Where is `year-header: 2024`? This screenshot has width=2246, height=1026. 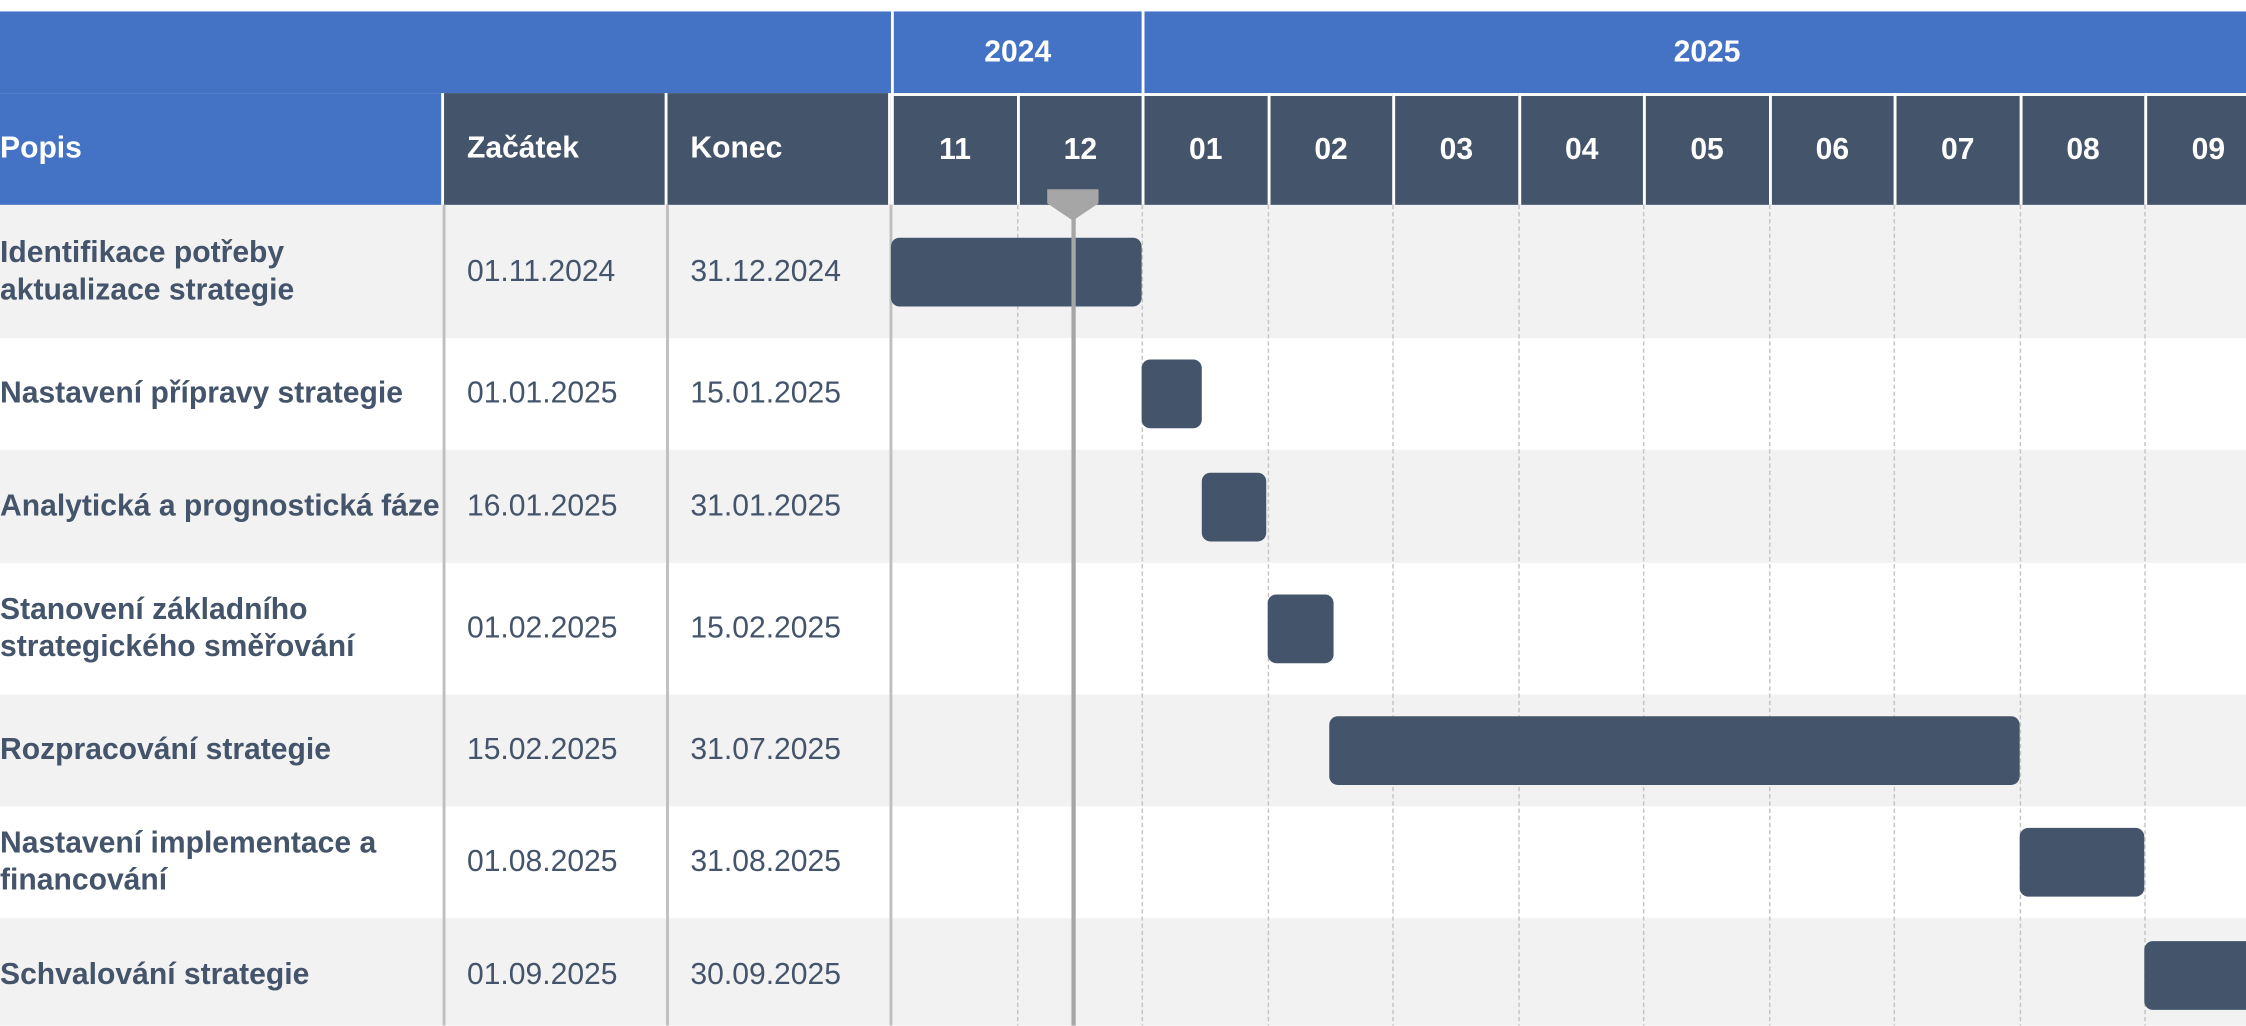 year-header: 2024 is located at coordinates (1016, 52).